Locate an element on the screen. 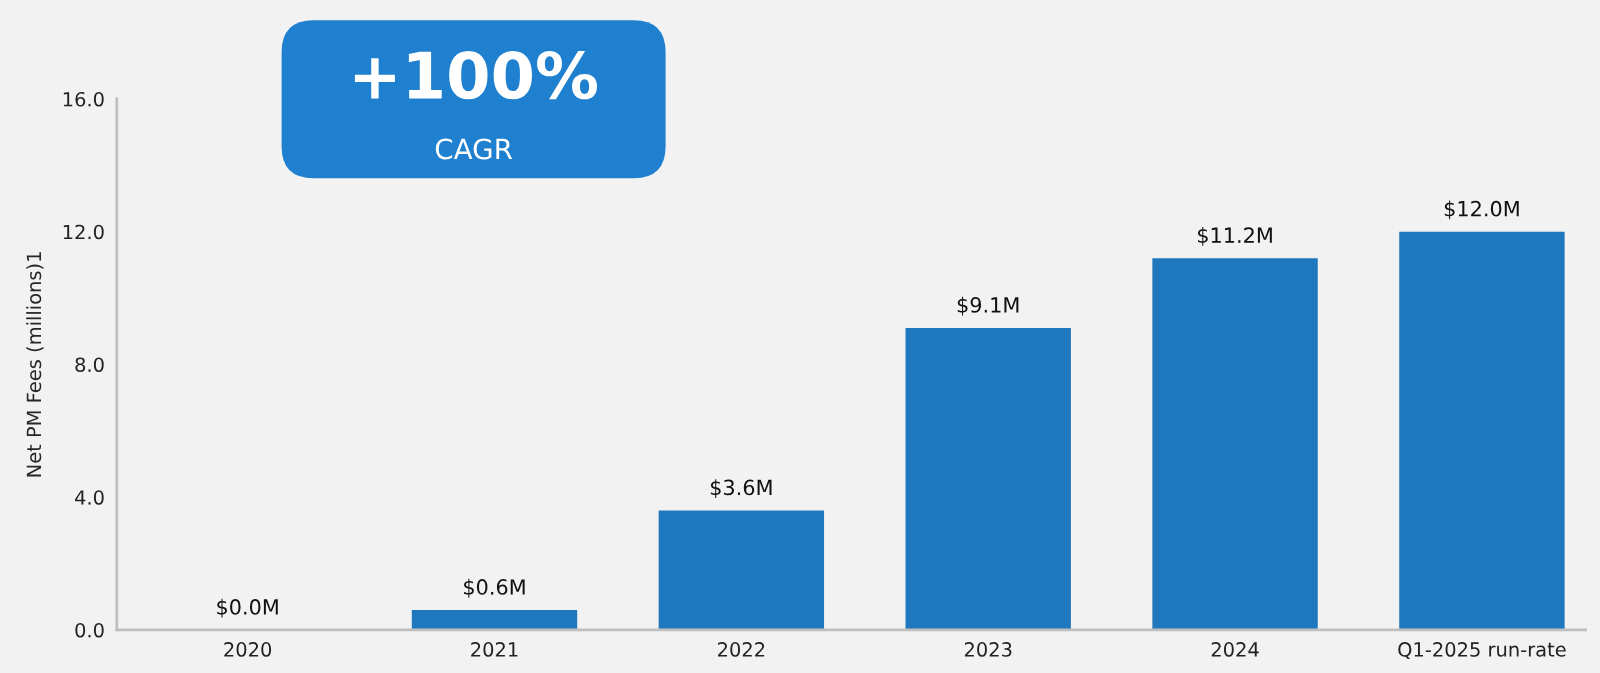 This screenshot has width=1600, height=673. data-label: $3.6M is located at coordinates (741, 489).